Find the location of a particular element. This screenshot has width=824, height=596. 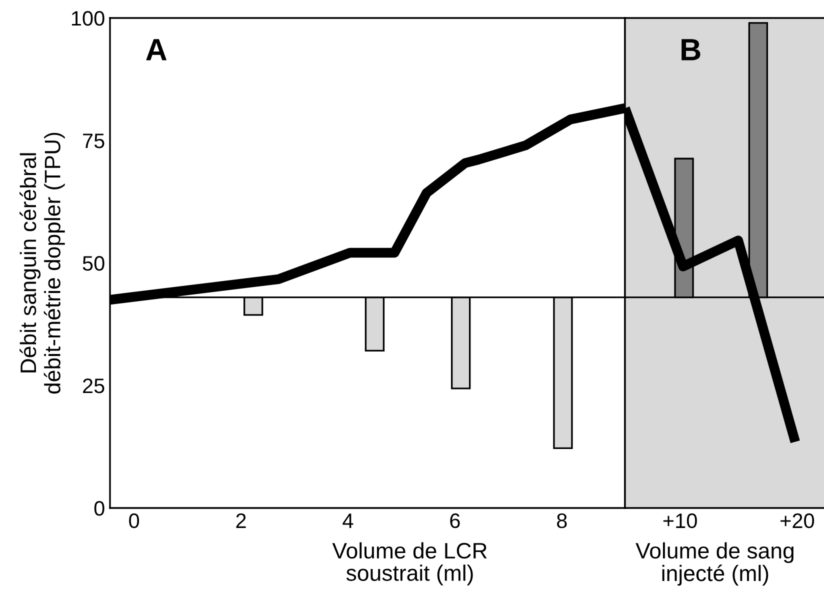

x-tick-label: 6 is located at coordinates (455, 520).